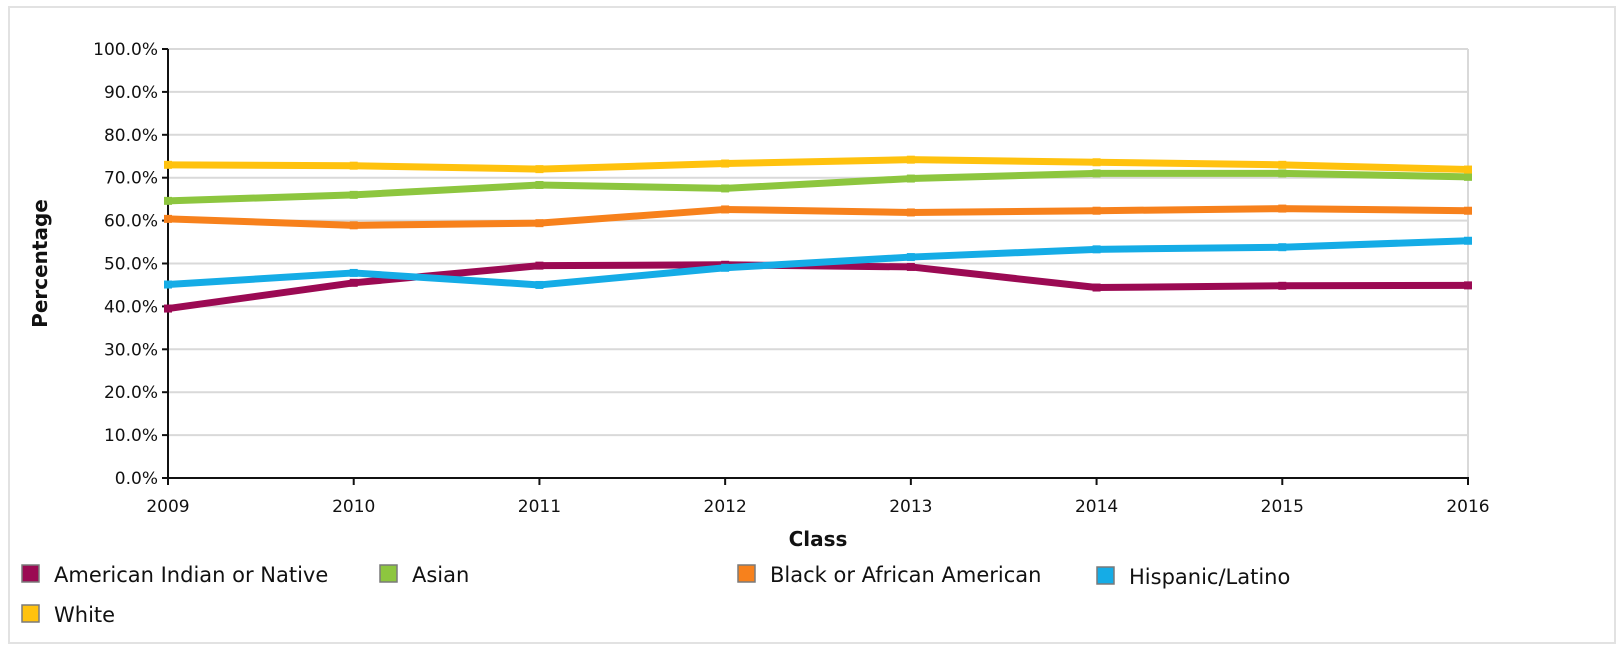 The width and height of the screenshot is (1623, 650). I want to click on y-tick-label: 100.0%, so click(125, 50).